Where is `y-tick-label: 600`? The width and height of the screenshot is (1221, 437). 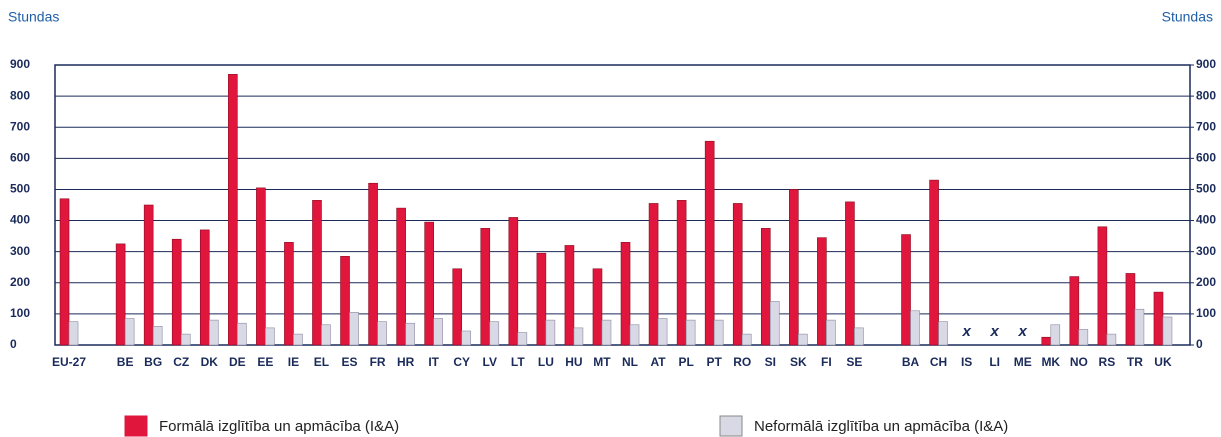 y-tick-label: 600 is located at coordinates (20, 158).